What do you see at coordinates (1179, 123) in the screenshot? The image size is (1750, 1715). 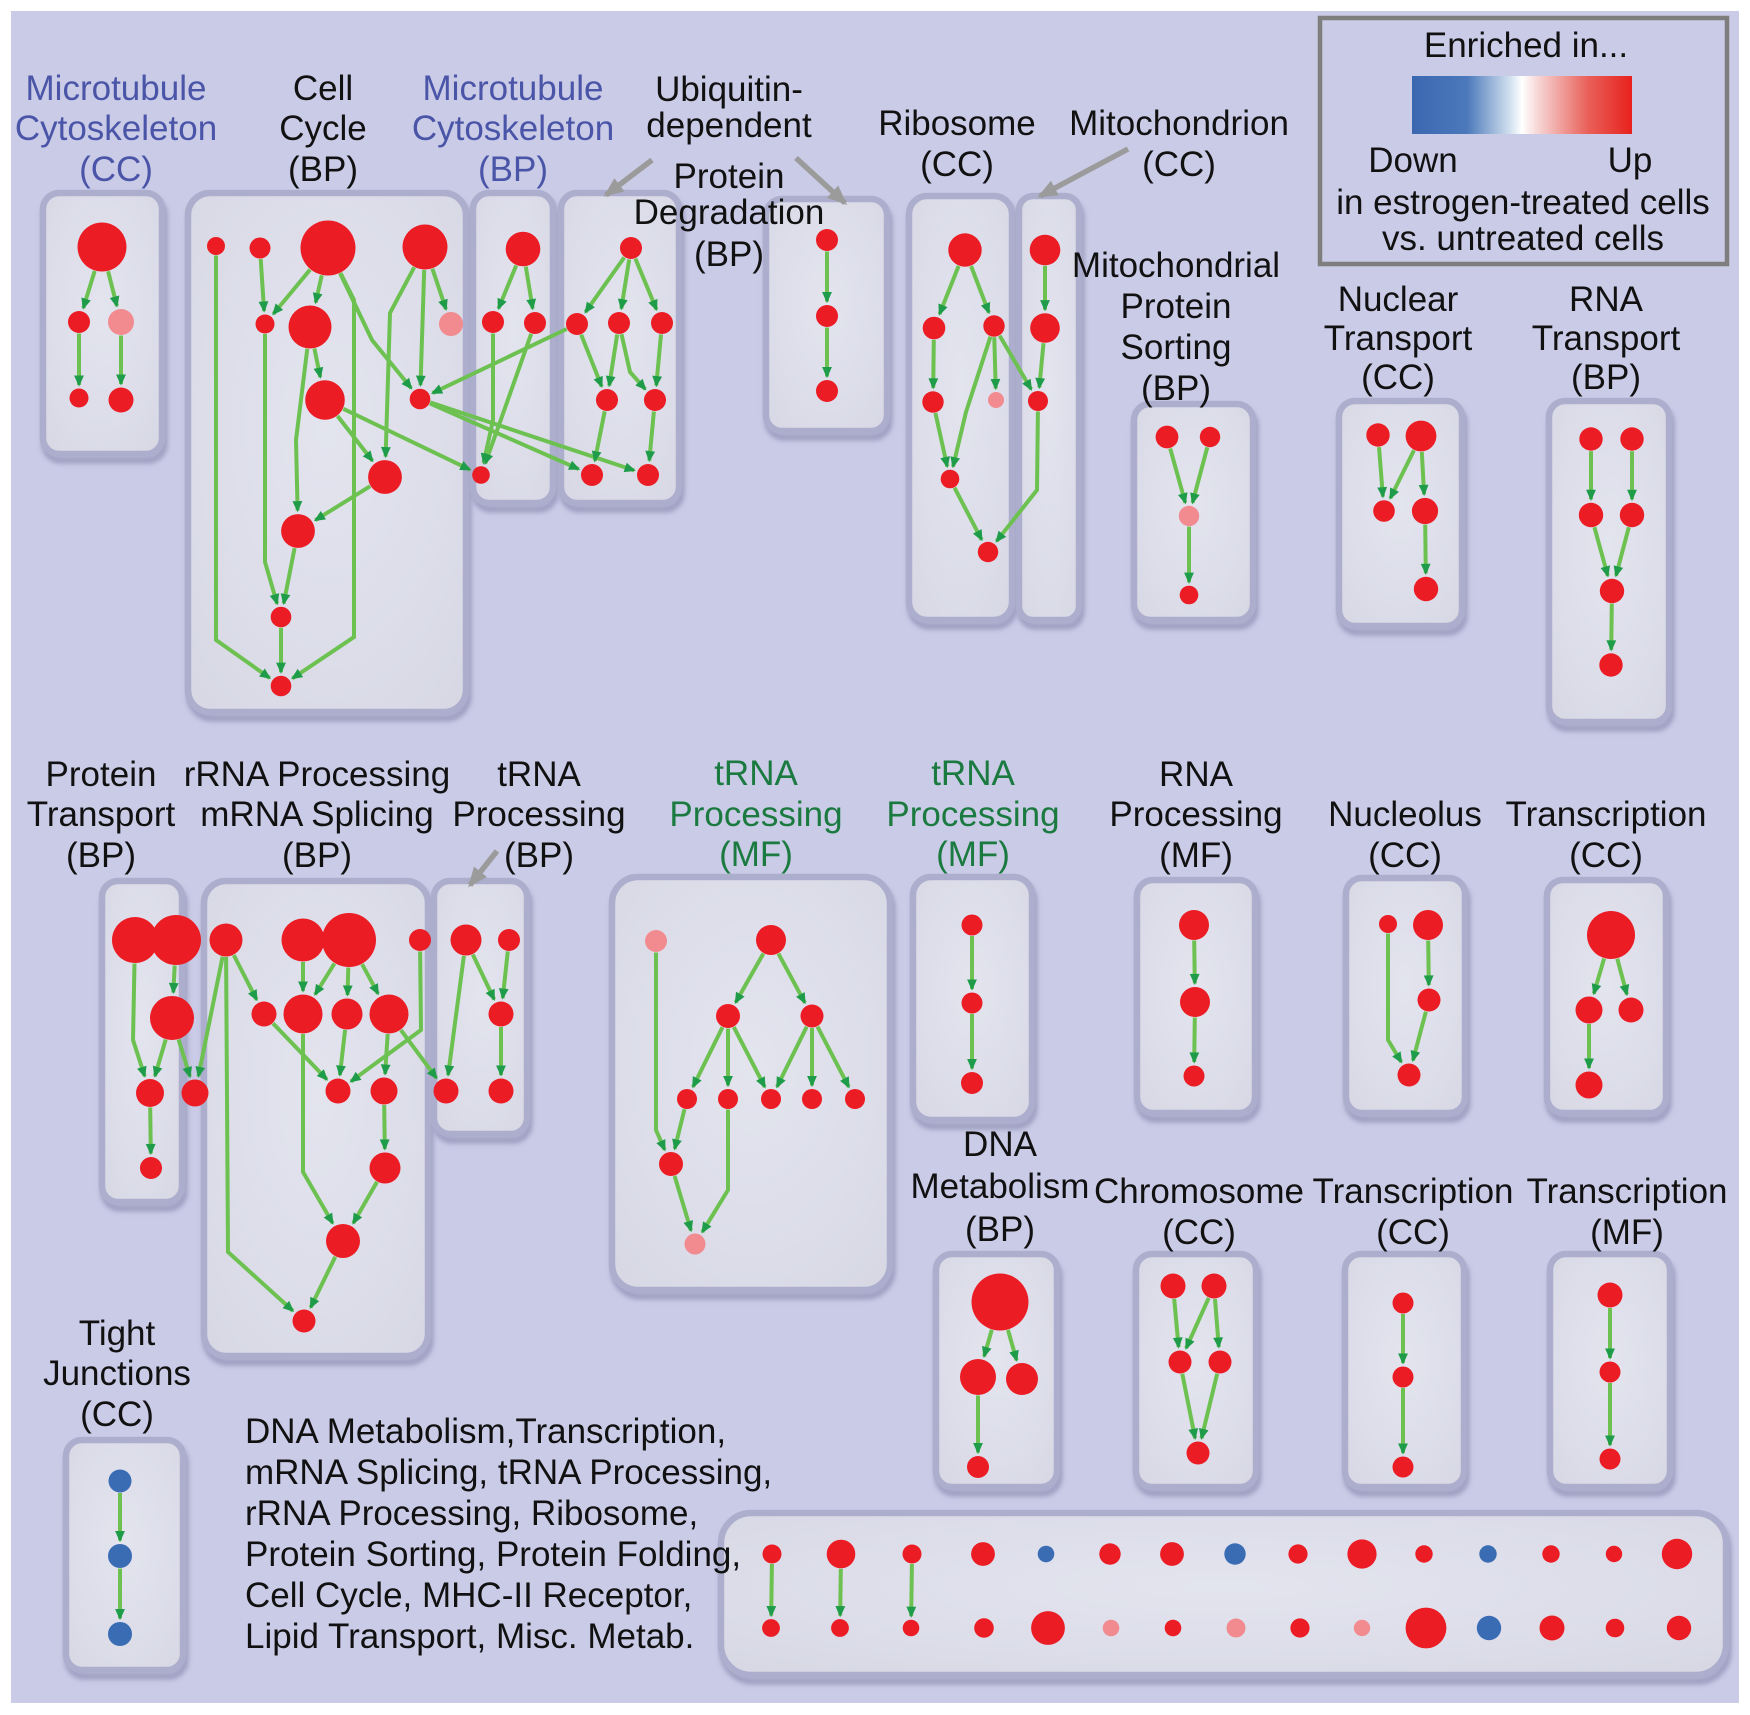 I see `svg-text: Mitochondrion` at bounding box center [1179, 123].